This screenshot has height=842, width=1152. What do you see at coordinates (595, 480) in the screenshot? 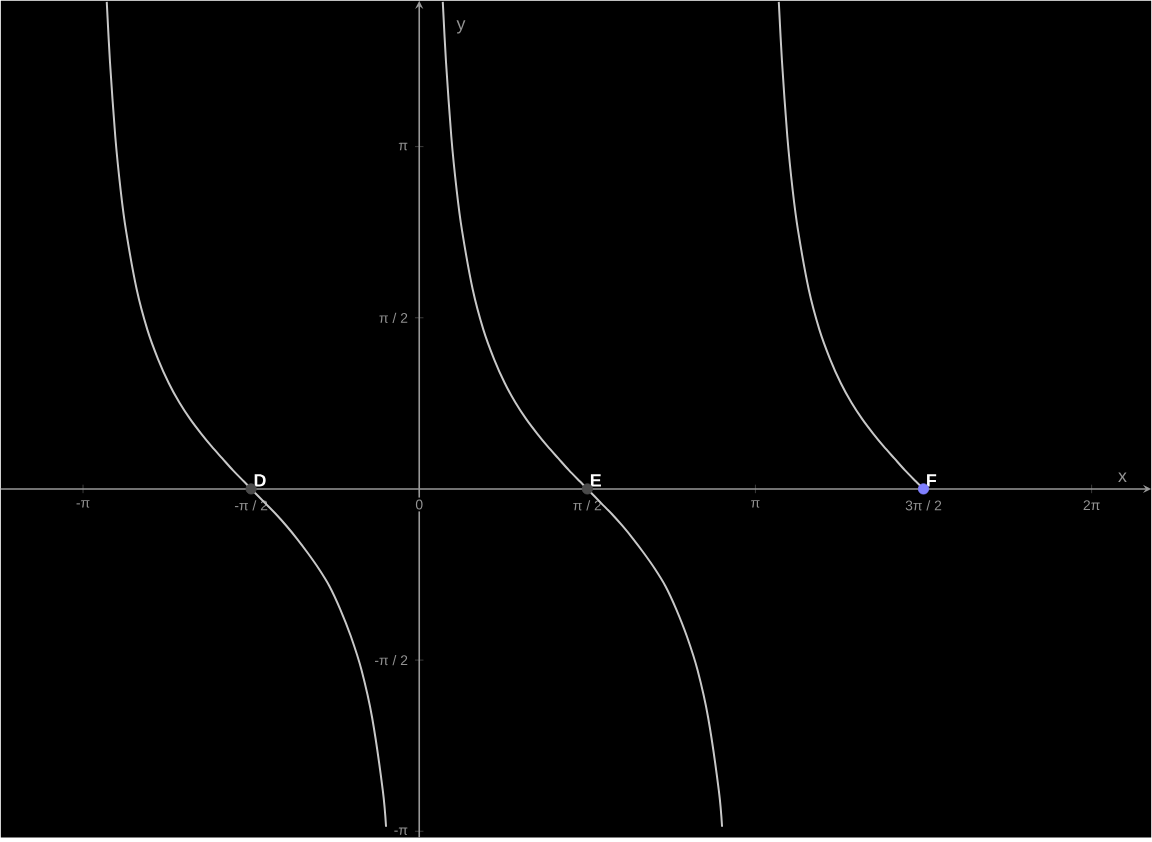
I see `annotation: E` at bounding box center [595, 480].